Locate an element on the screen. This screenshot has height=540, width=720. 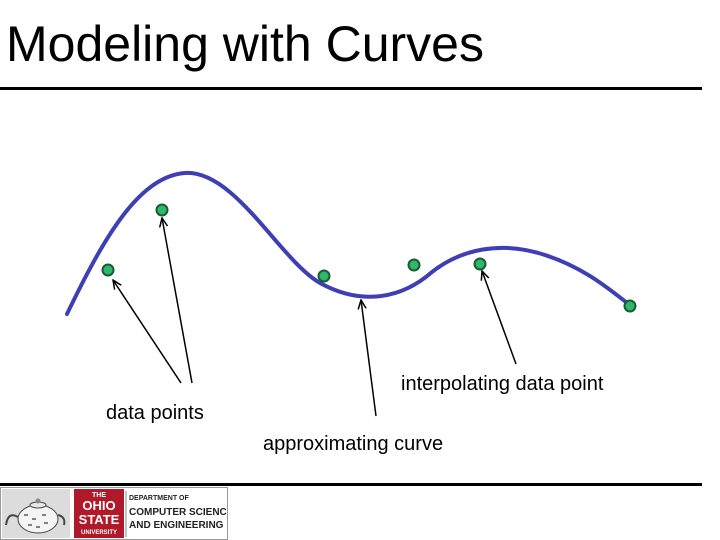
arrow-interpolating-point is located at coordinates (499, 318).